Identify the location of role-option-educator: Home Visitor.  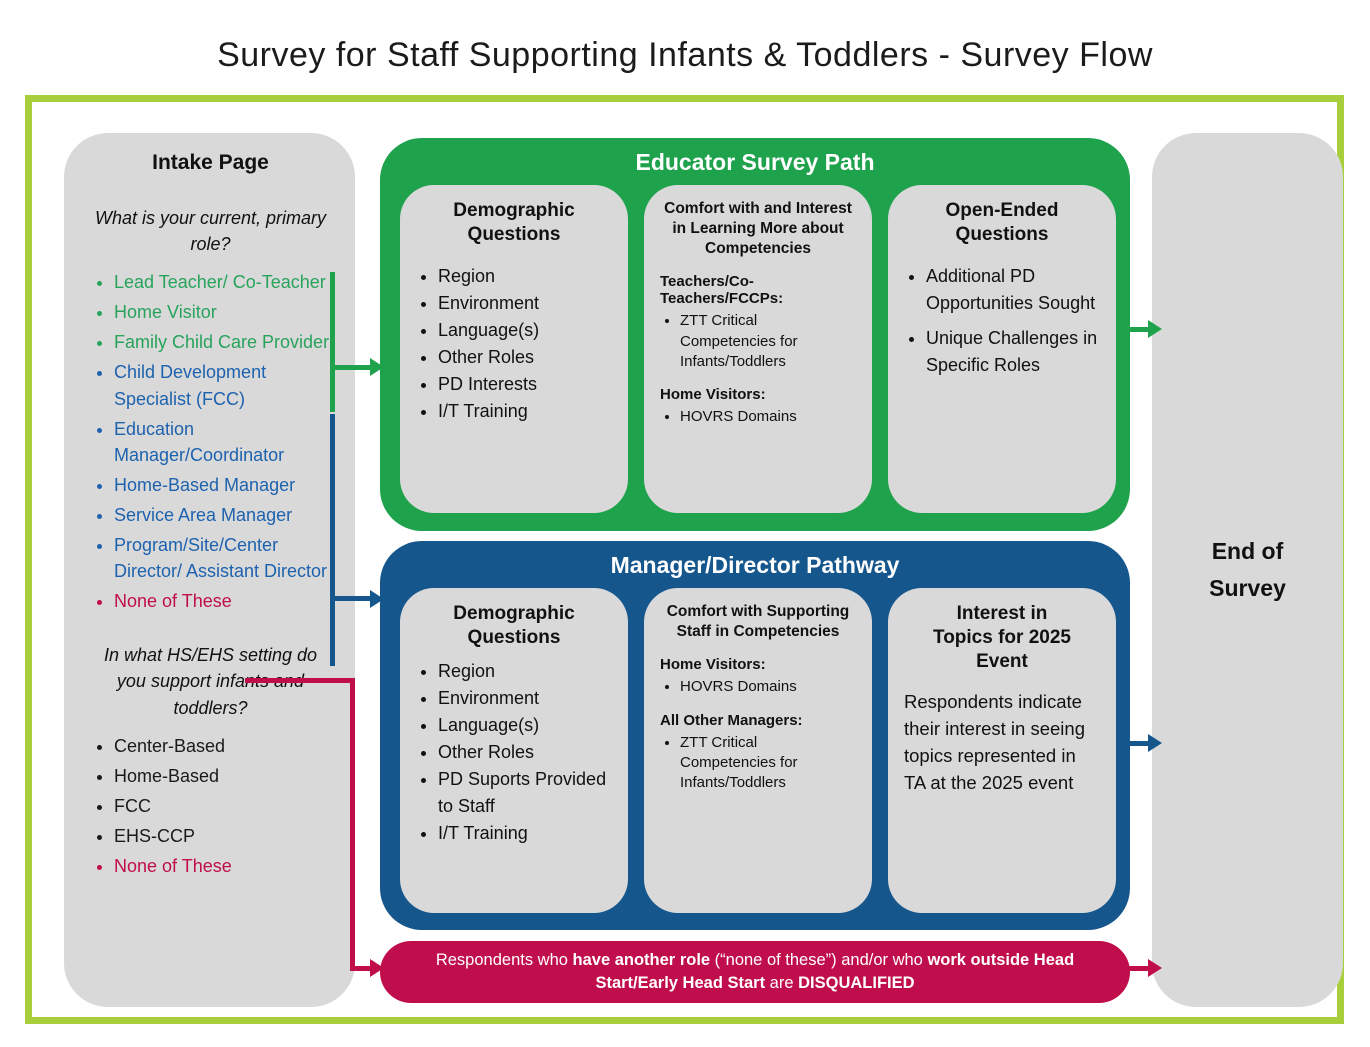
(222, 312).